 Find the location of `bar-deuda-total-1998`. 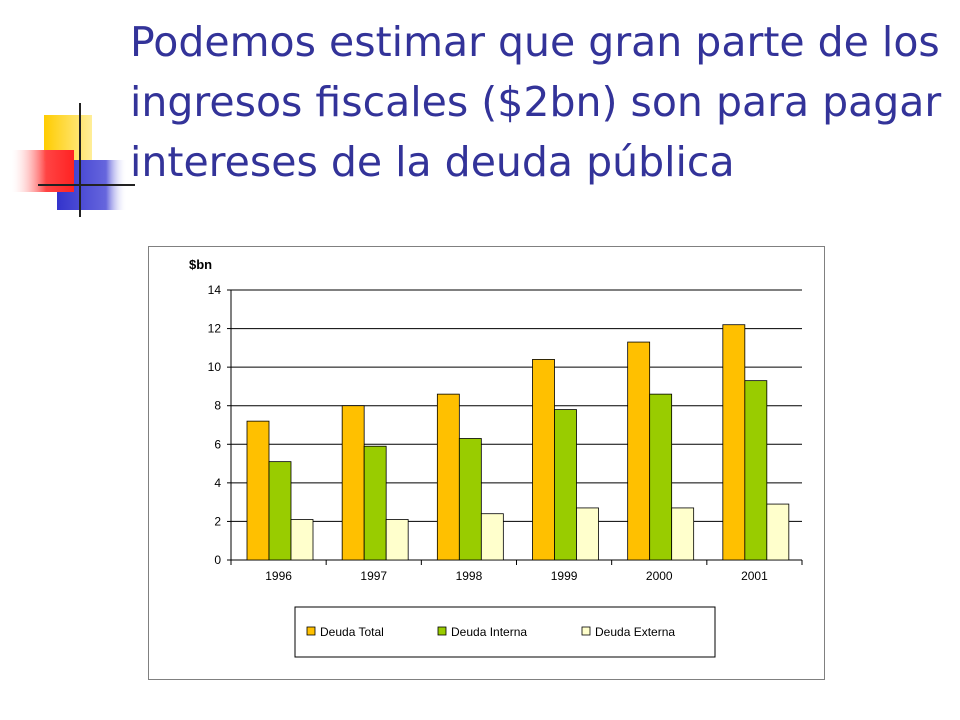

bar-deuda-total-1998 is located at coordinates (448, 477).